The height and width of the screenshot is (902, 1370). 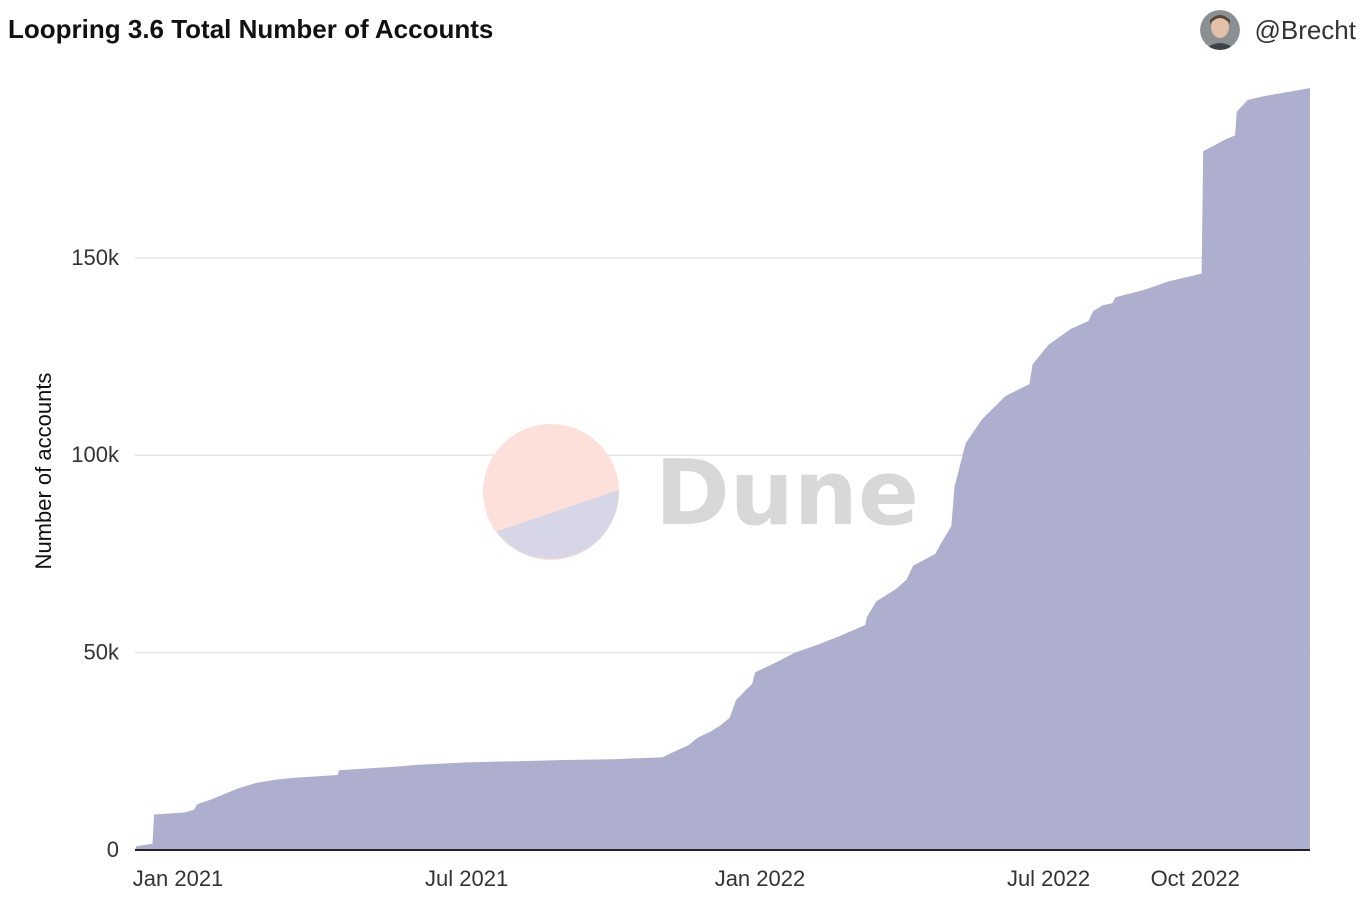 I want to click on dune-logo-icon, so click(x=551, y=492).